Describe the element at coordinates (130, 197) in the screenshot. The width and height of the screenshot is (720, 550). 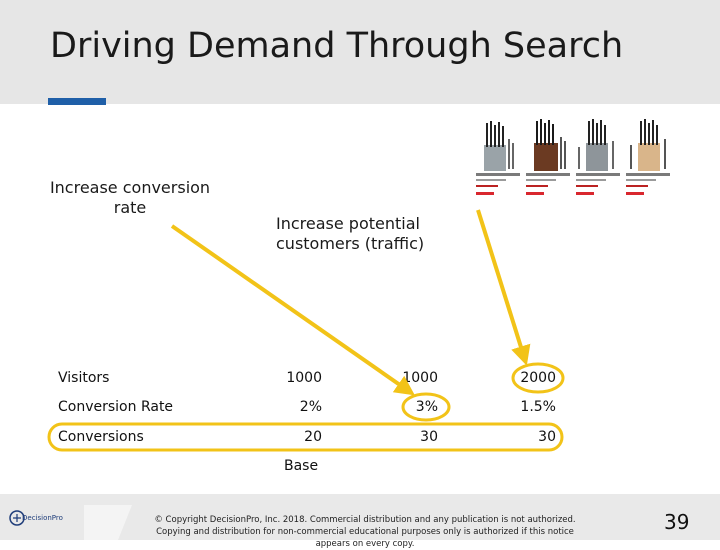
I see `label-increase-conversion-rate: Increase conversion rate` at that location.